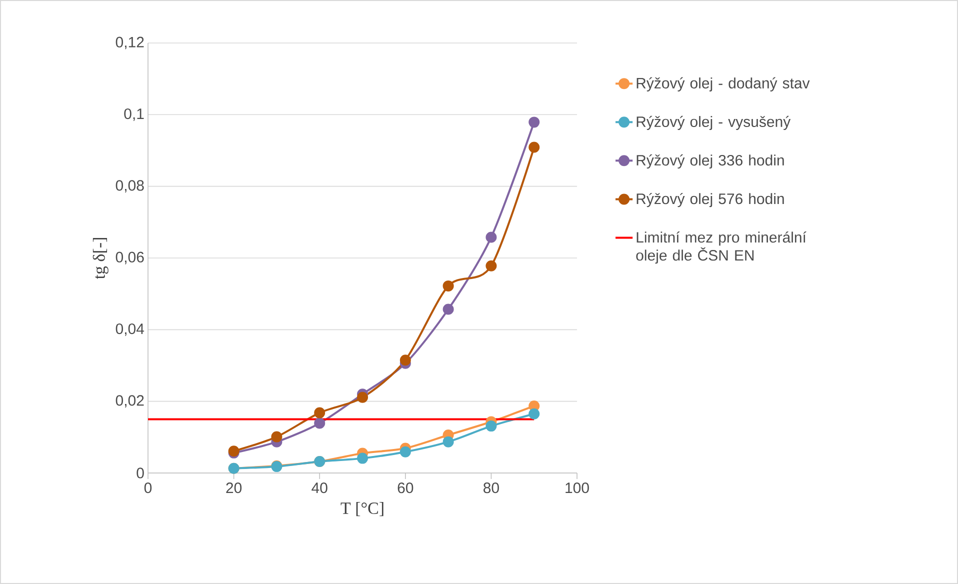 The image size is (958, 584). What do you see at coordinates (148, 488) in the screenshot?
I see `x-tick-label: 0` at bounding box center [148, 488].